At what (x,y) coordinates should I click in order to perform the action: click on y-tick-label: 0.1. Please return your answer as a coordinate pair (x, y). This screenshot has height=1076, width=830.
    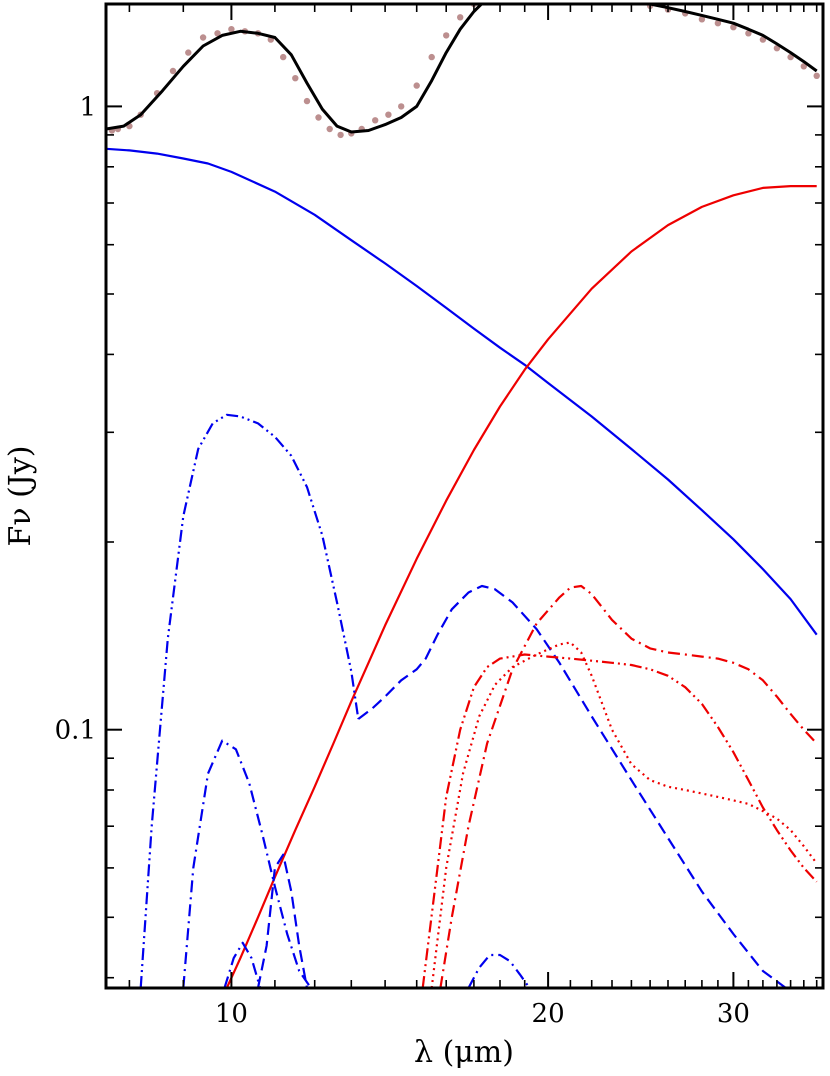
    Looking at the image, I should click on (75, 731).